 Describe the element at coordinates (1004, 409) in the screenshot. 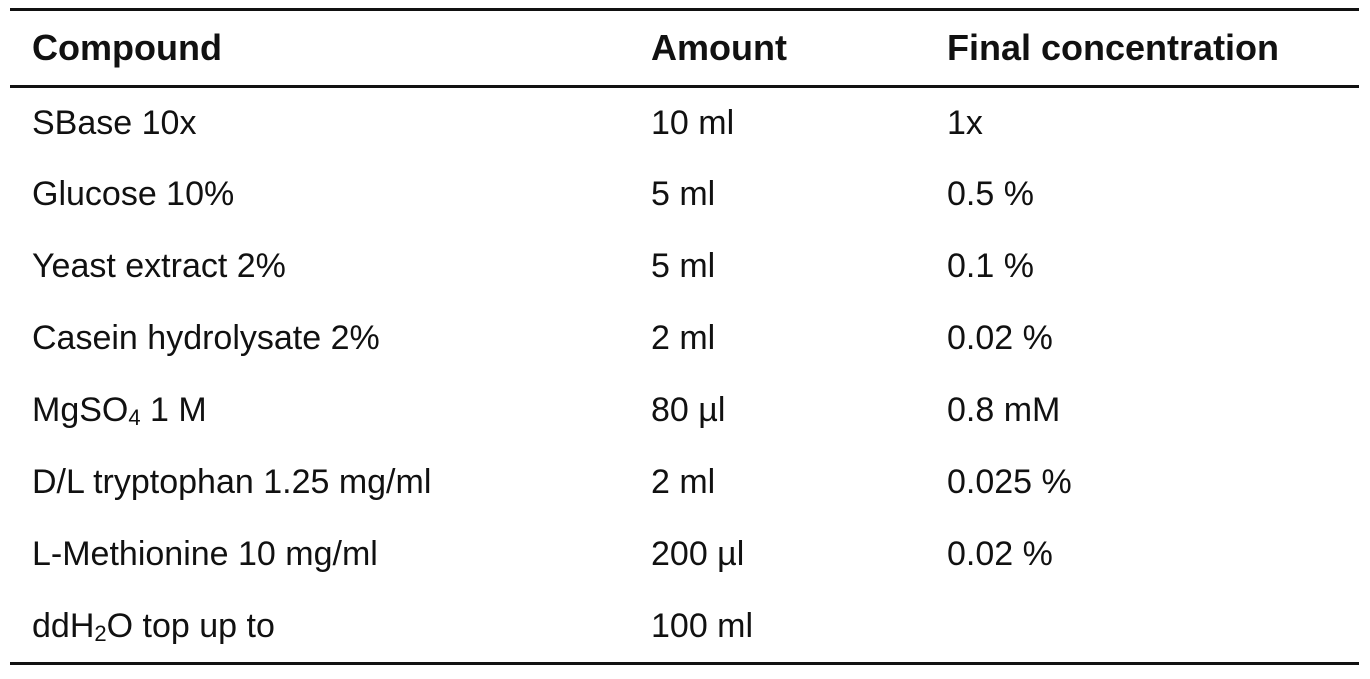

I see `cell-final-concentration: 0.8 mM` at that location.